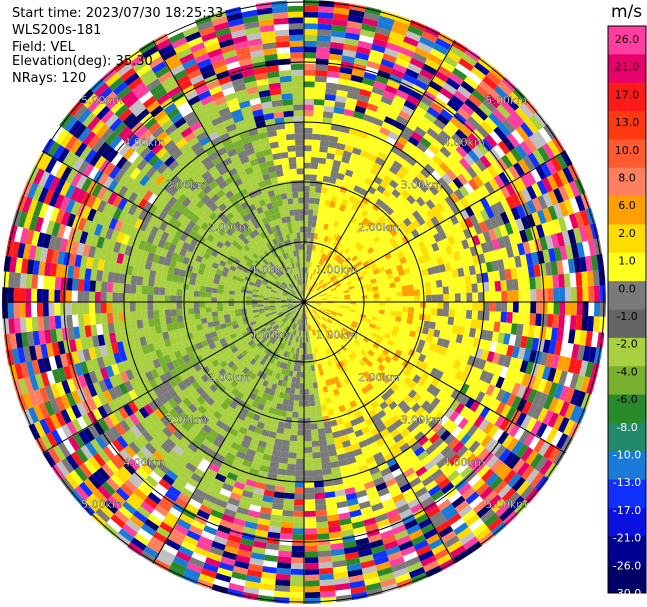 This screenshot has height=607, width=647. Describe the element at coordinates (626, 371) in the screenshot. I see `colorbar-tick-label: -4.0` at that location.